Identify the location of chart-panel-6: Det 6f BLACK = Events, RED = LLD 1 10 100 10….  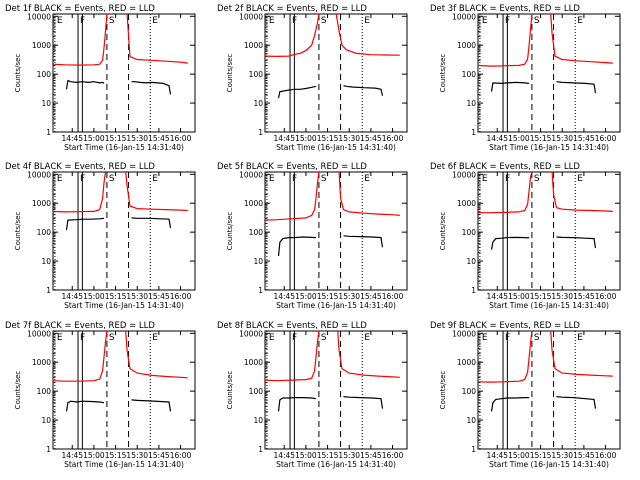
(525, 236).